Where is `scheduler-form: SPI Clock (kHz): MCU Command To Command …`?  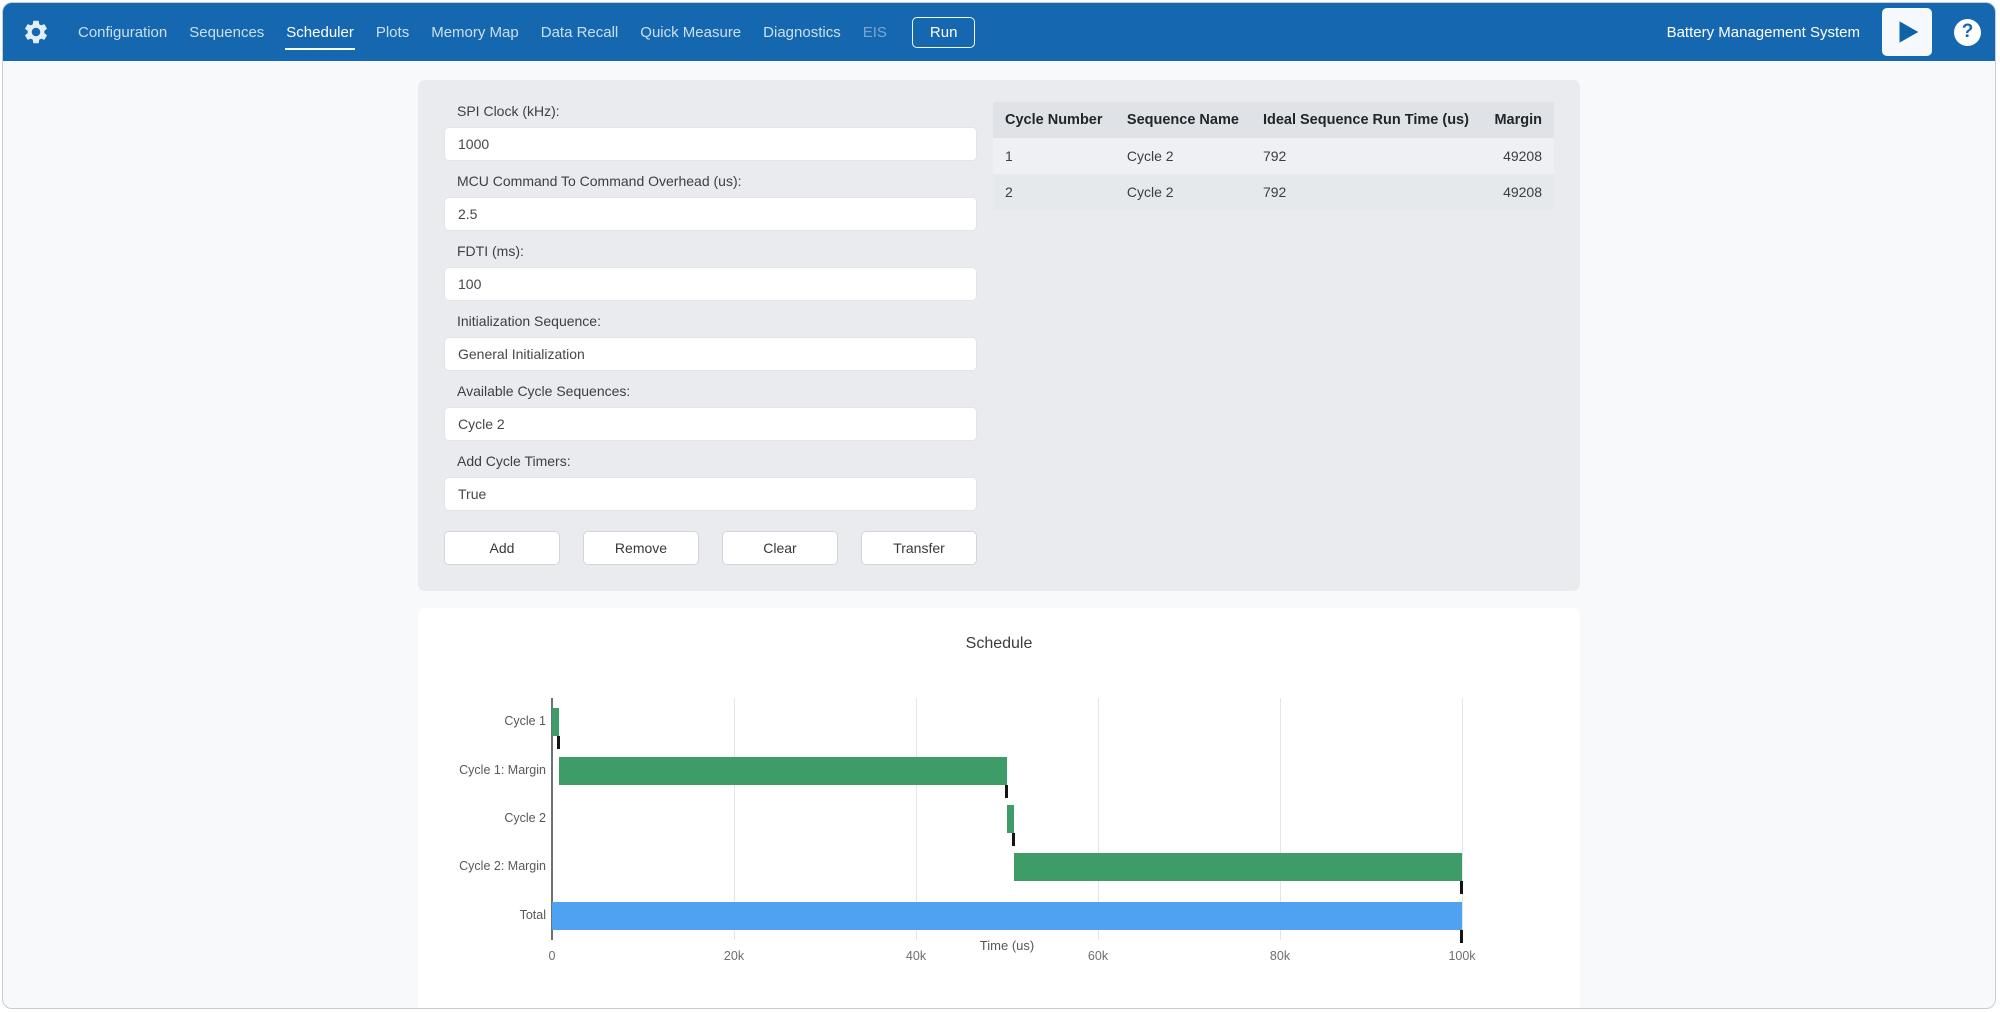 scheduler-form: SPI Clock (kHz): MCU Command To Command … is located at coordinates (710, 333).